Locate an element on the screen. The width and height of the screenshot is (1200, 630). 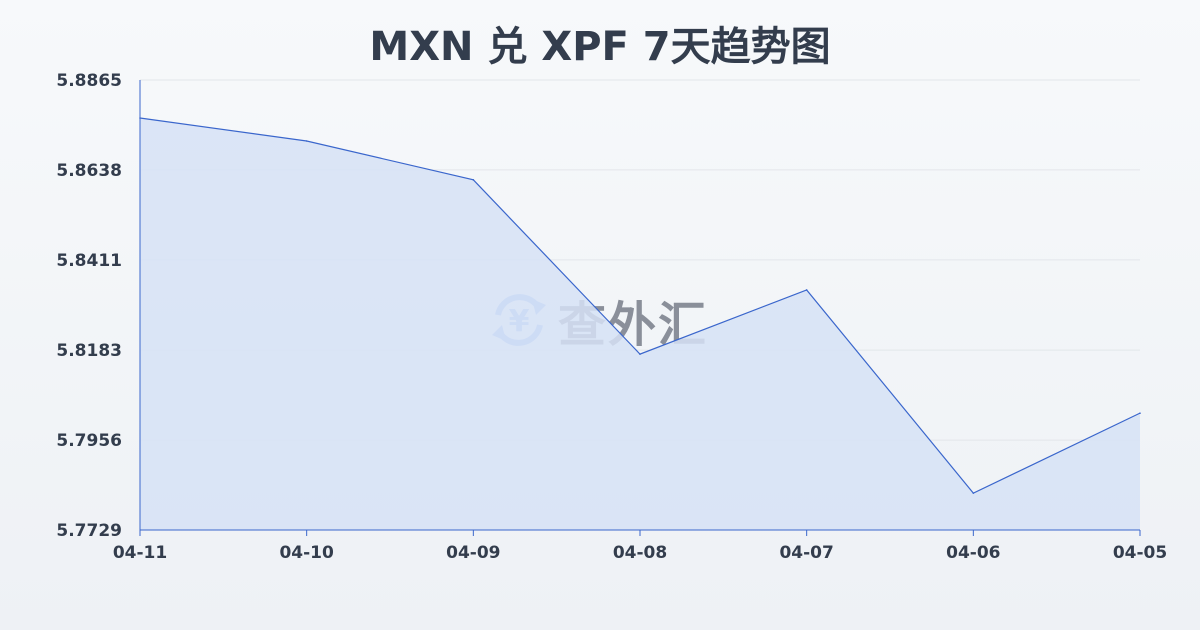
x-tick-label: 04-10 is located at coordinates (306, 553).